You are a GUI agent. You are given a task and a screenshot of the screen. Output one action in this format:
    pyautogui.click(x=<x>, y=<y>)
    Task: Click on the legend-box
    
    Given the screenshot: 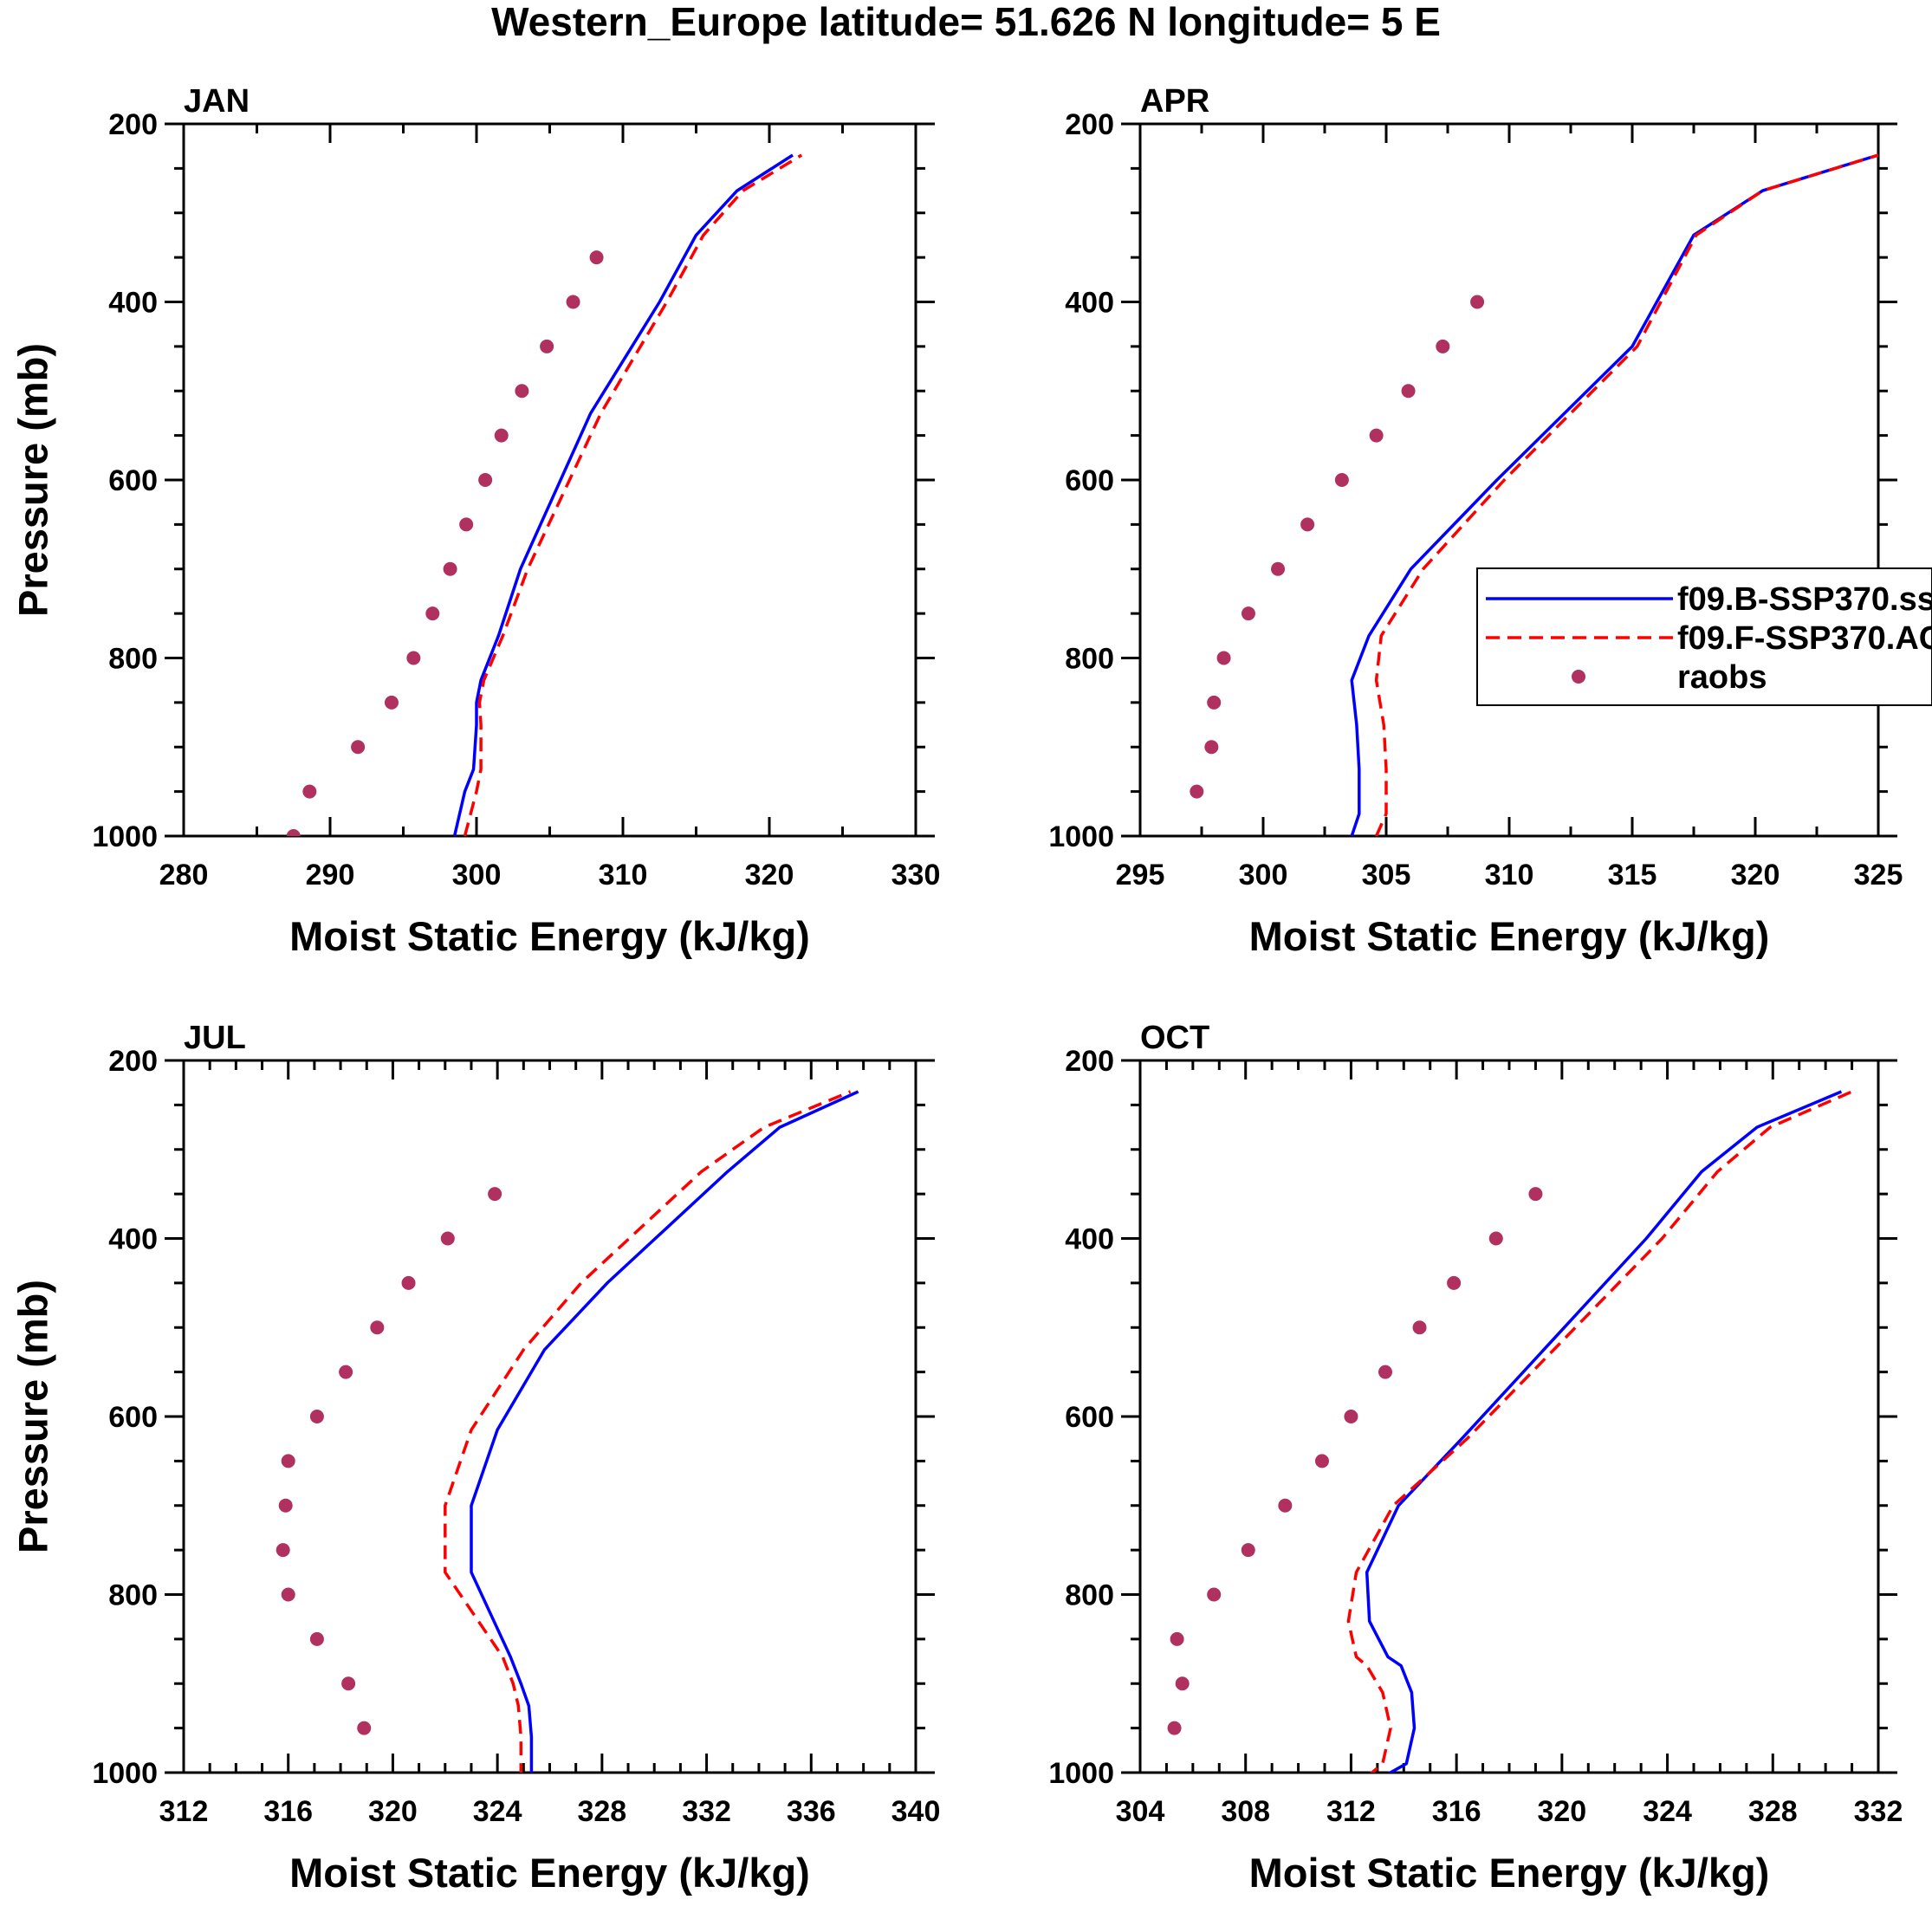 What is the action you would take?
    pyautogui.click(x=1704, y=636)
    